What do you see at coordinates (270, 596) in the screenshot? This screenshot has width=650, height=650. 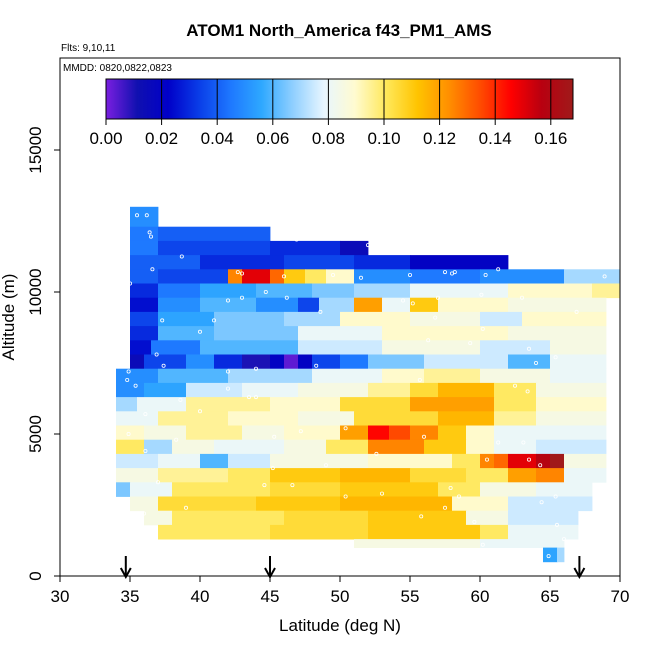 I see `x-tick-label: 45` at bounding box center [270, 596].